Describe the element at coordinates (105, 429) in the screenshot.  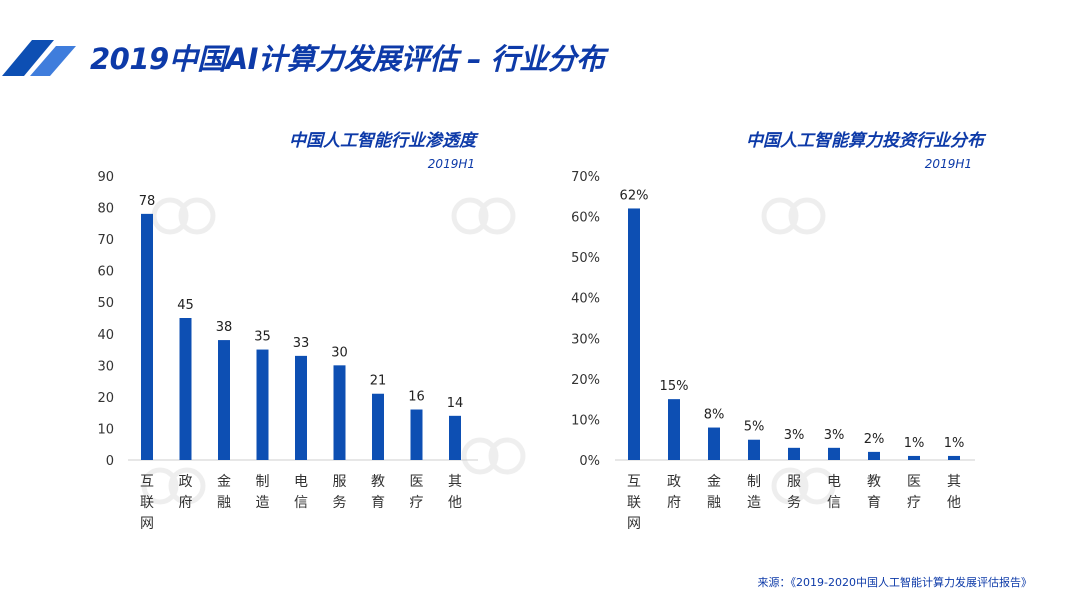
I see `y-tick-label: 10` at that location.